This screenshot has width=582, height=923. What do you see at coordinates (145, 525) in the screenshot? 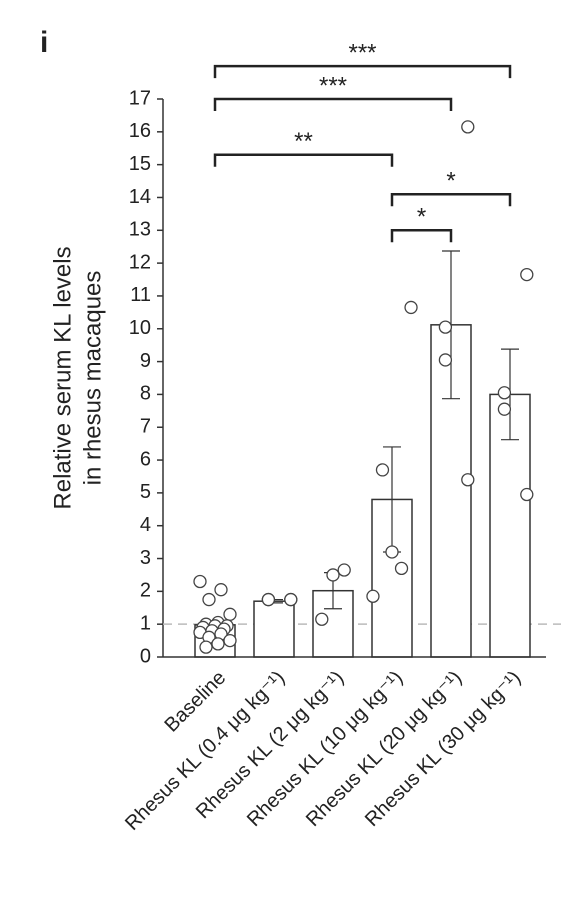
I see `y-tick-label: 4` at bounding box center [145, 525].